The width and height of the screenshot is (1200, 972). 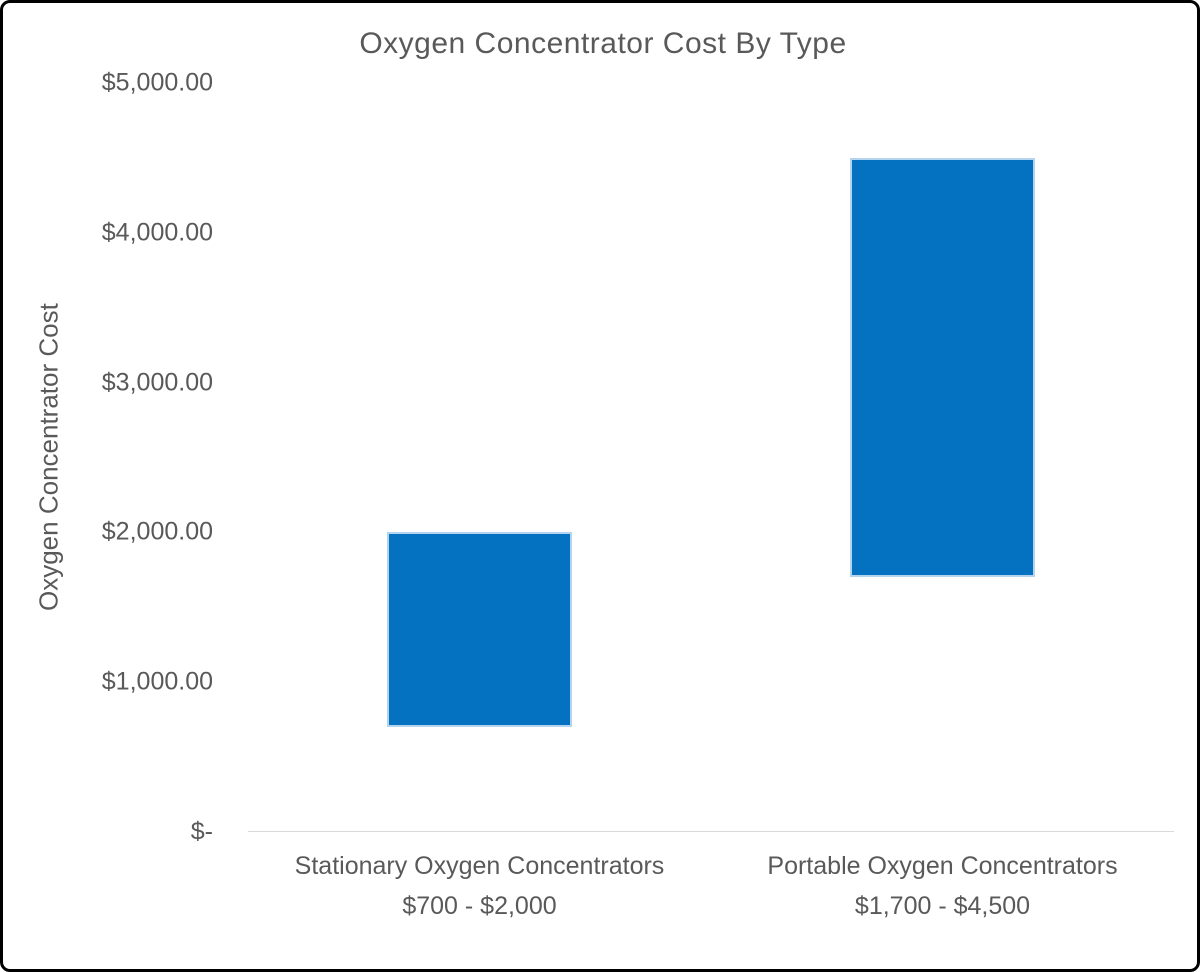 What do you see at coordinates (942, 866) in the screenshot?
I see `category-name: Portable Oxygen Concentrators` at bounding box center [942, 866].